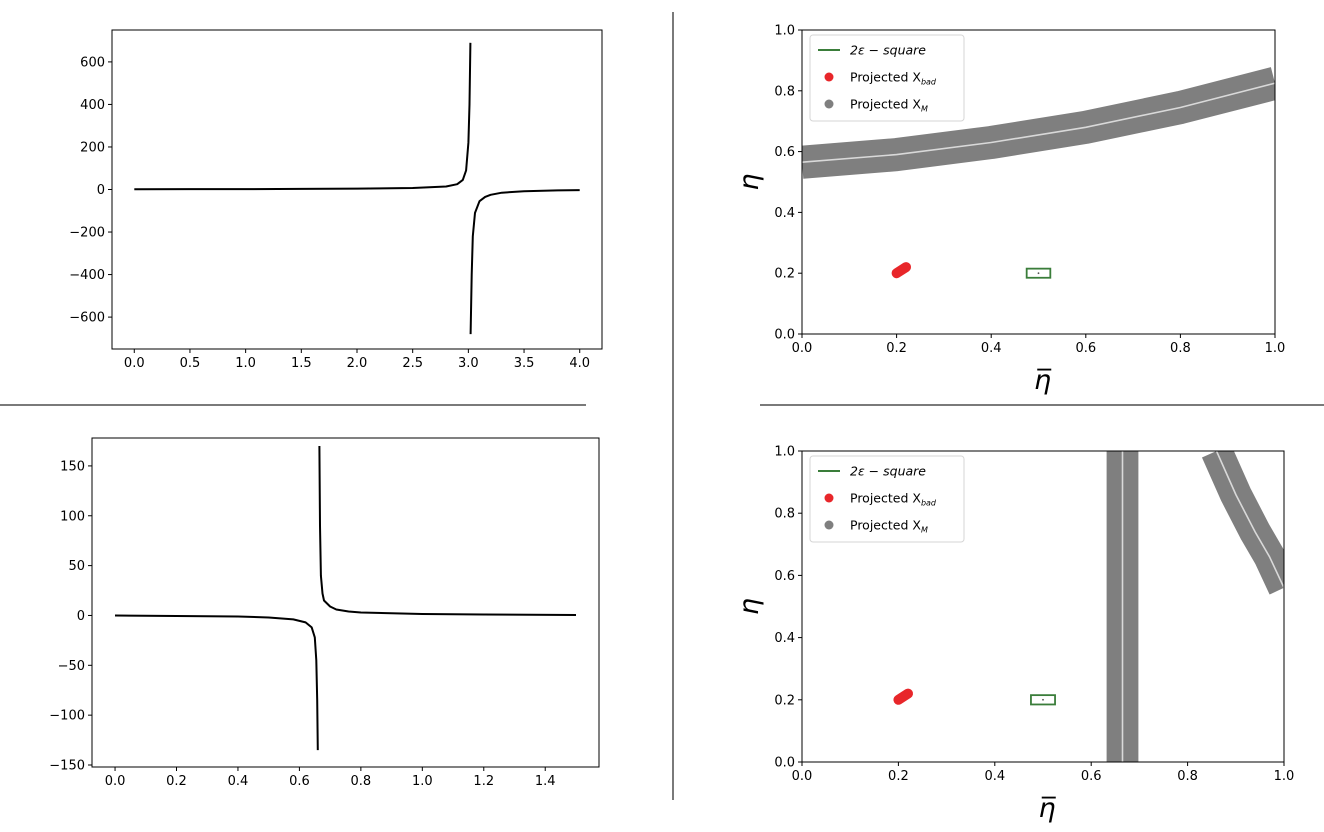 The width and height of the screenshot is (1324, 832). I want to click on y-tick-label: 200, so click(92, 147).